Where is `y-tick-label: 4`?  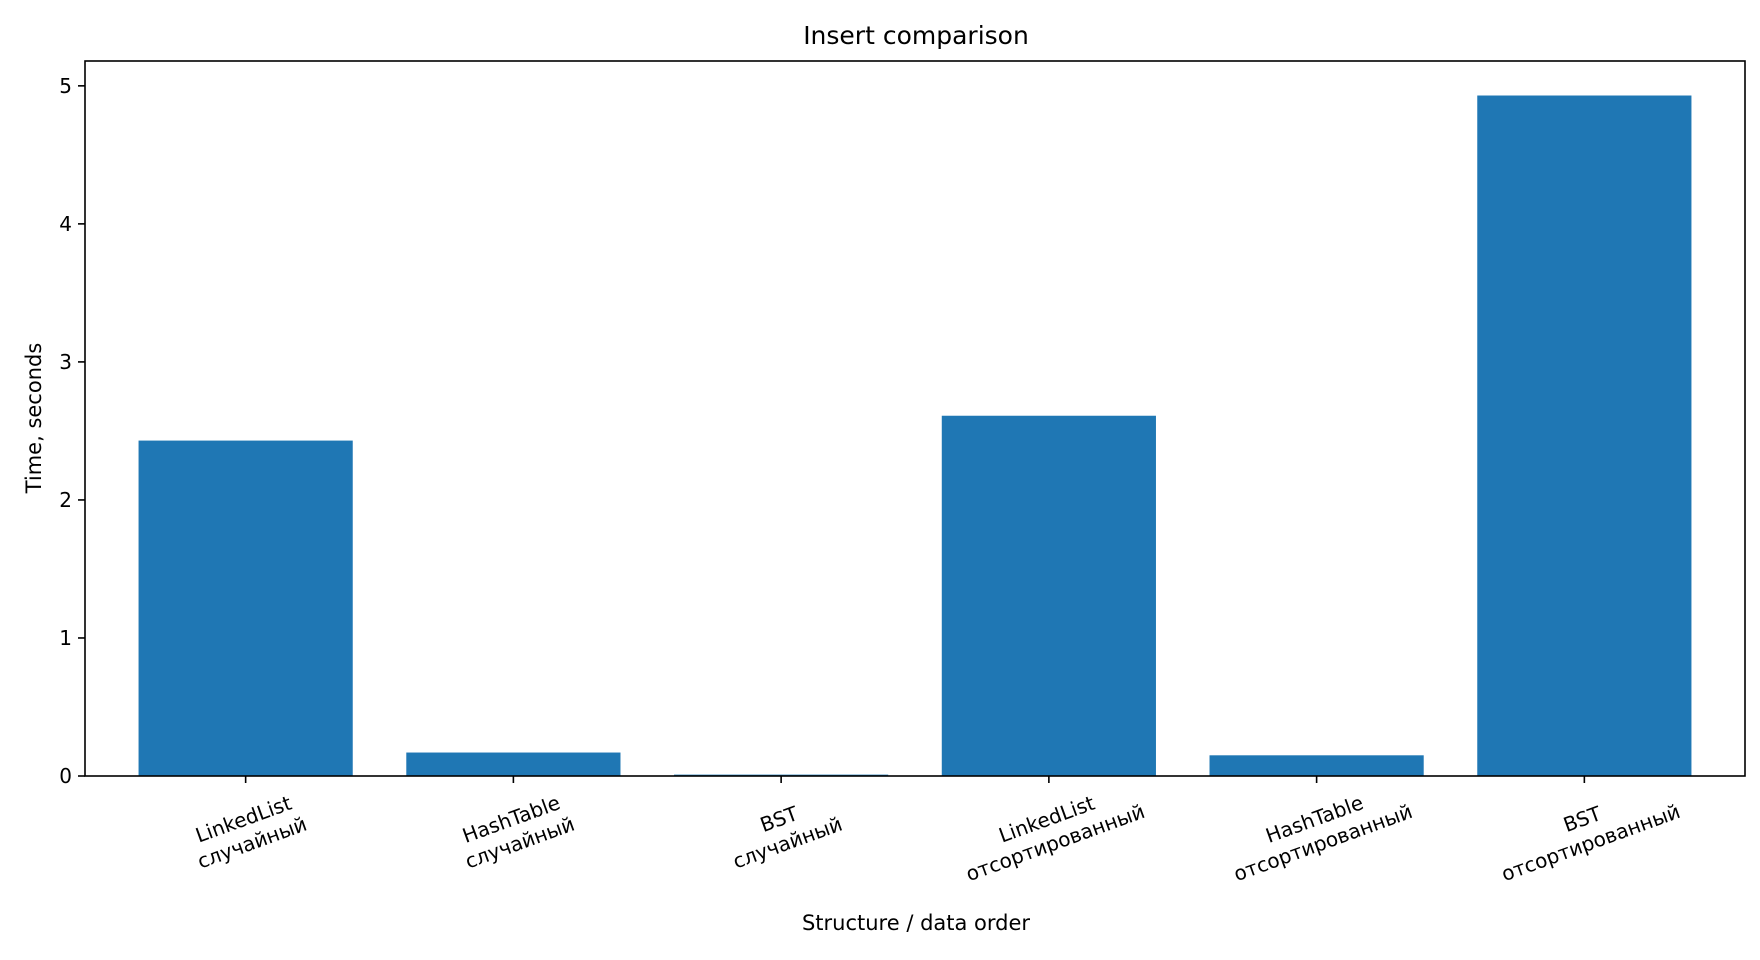 y-tick-label: 4 is located at coordinates (65, 224).